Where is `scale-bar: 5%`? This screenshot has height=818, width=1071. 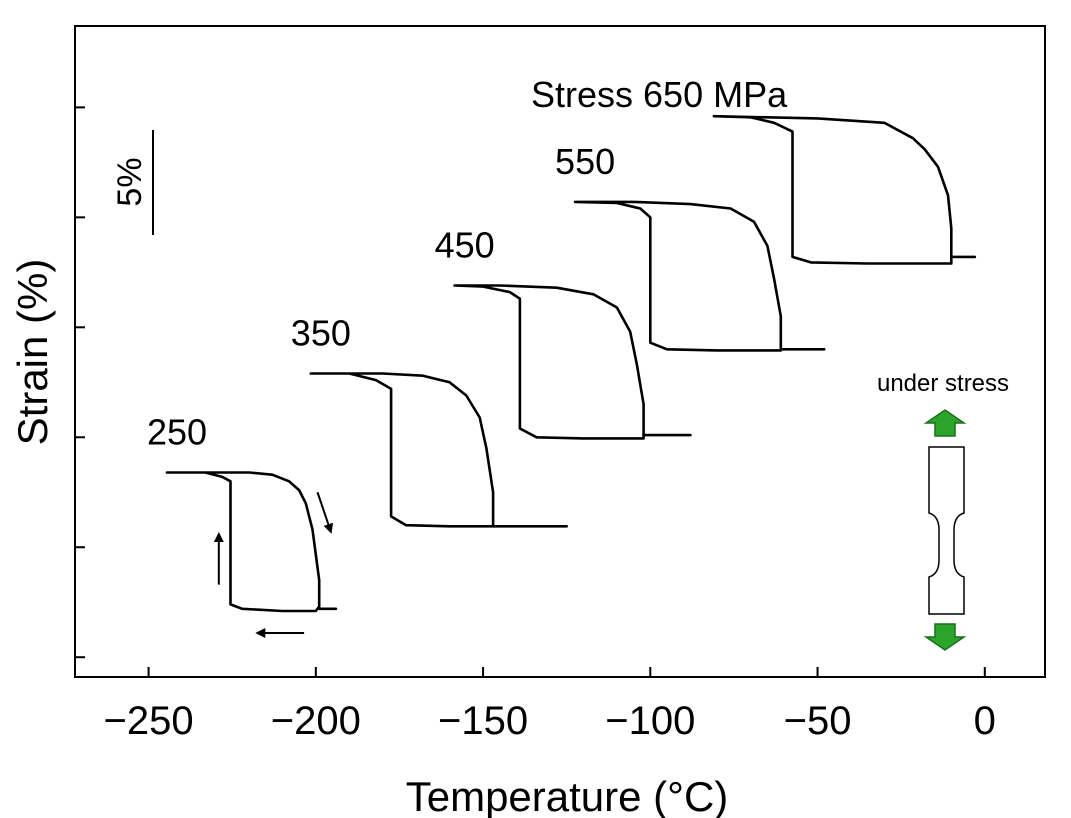 scale-bar: 5% is located at coordinates (132, 182).